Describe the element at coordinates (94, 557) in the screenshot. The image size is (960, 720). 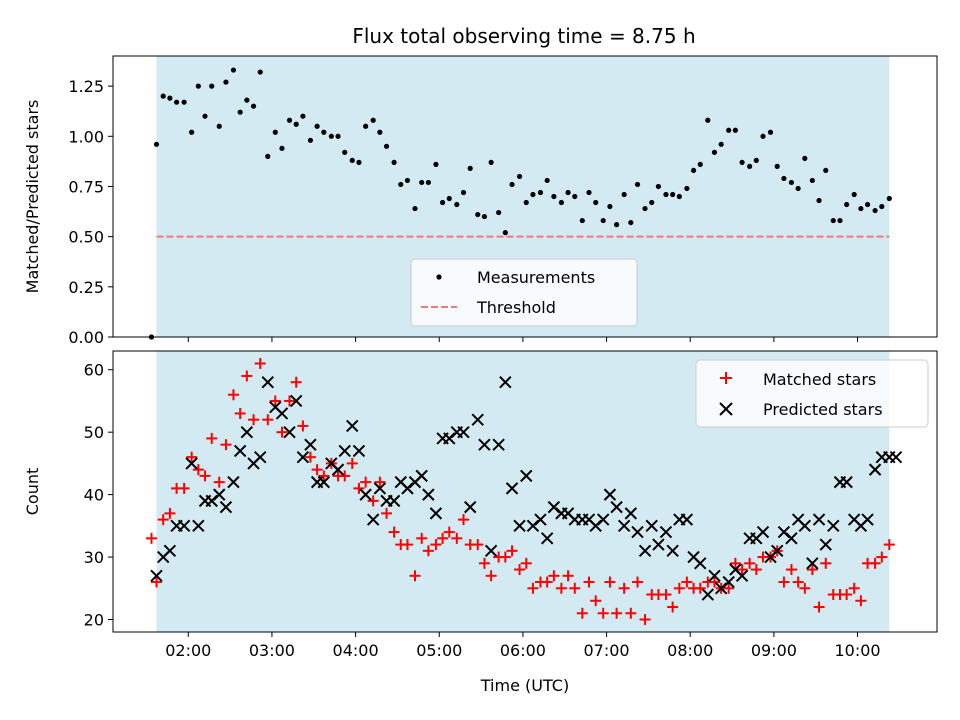
I see `y-tick-label: 30` at that location.